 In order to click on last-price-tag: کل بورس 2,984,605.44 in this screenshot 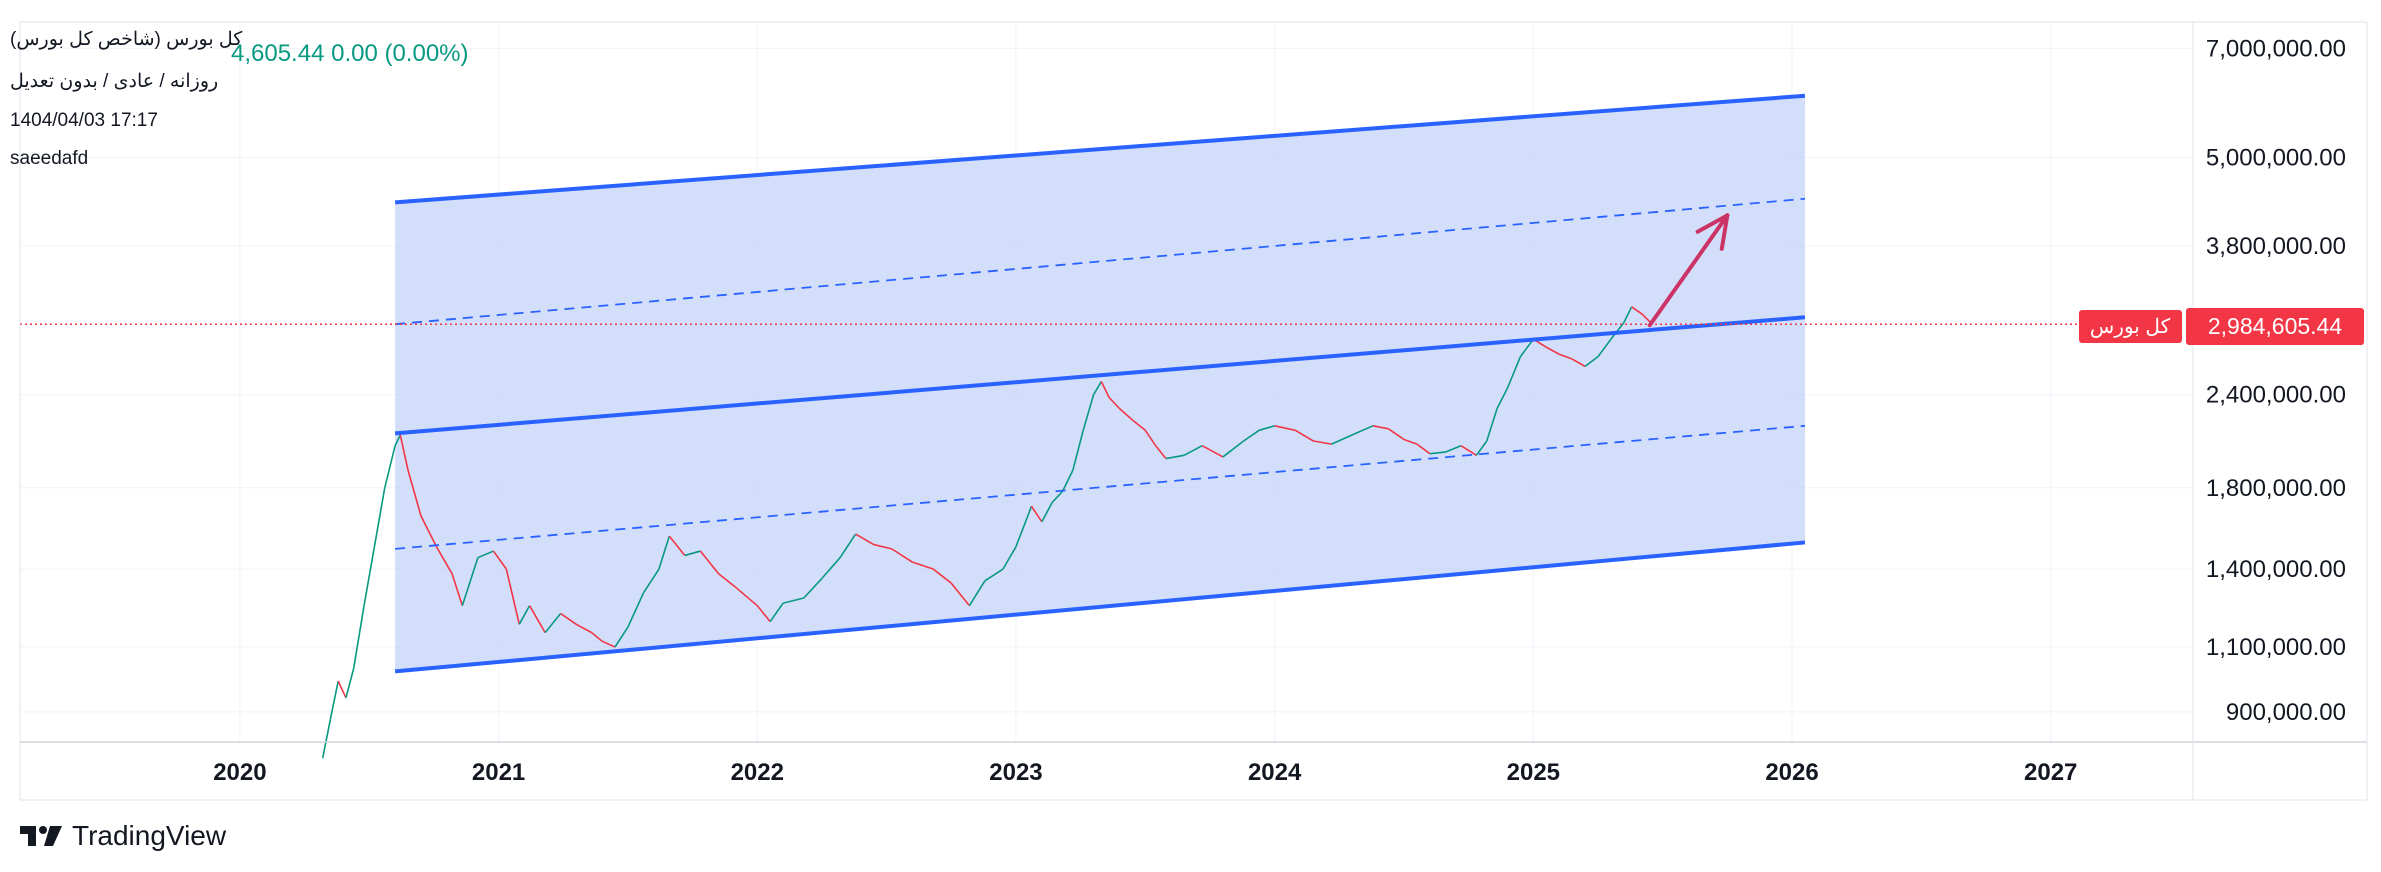, I will do `click(2221, 326)`.